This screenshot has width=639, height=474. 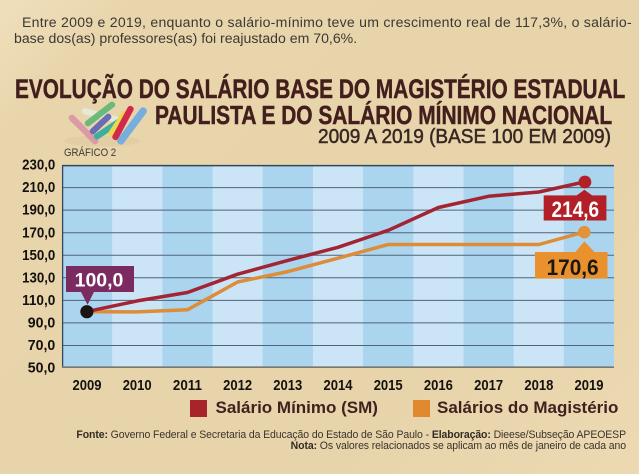 I want to click on svg-text: 2017, so click(x=488, y=385).